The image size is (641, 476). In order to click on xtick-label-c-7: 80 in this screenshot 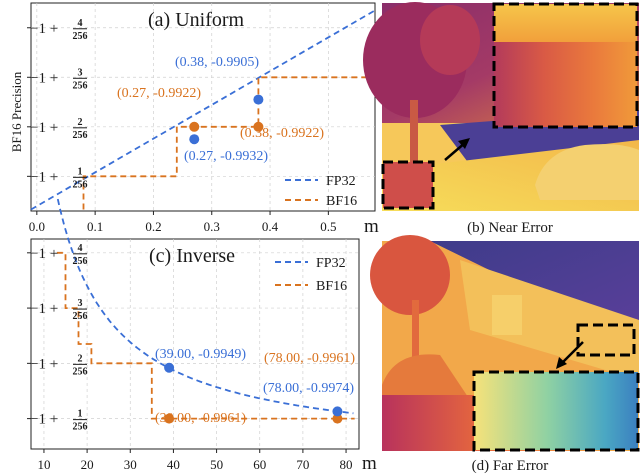, I will do `click(346, 464)`.